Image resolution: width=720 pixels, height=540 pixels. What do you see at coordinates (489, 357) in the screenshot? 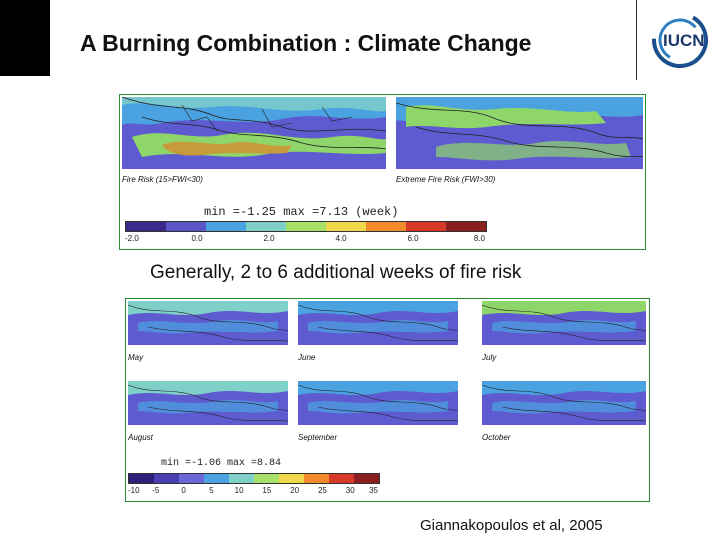
I see `month-label: July` at bounding box center [489, 357].